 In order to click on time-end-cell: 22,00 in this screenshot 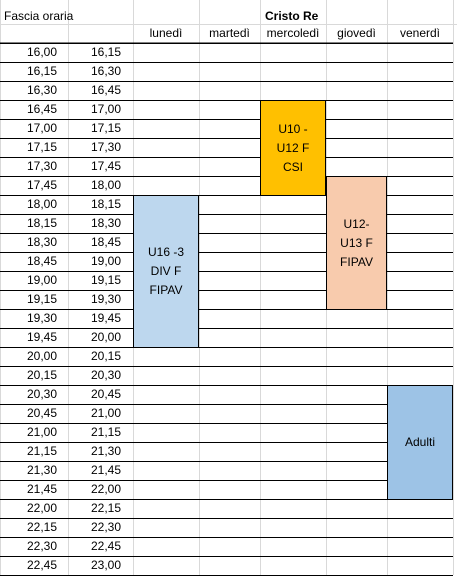, I will do `click(106, 489)`.